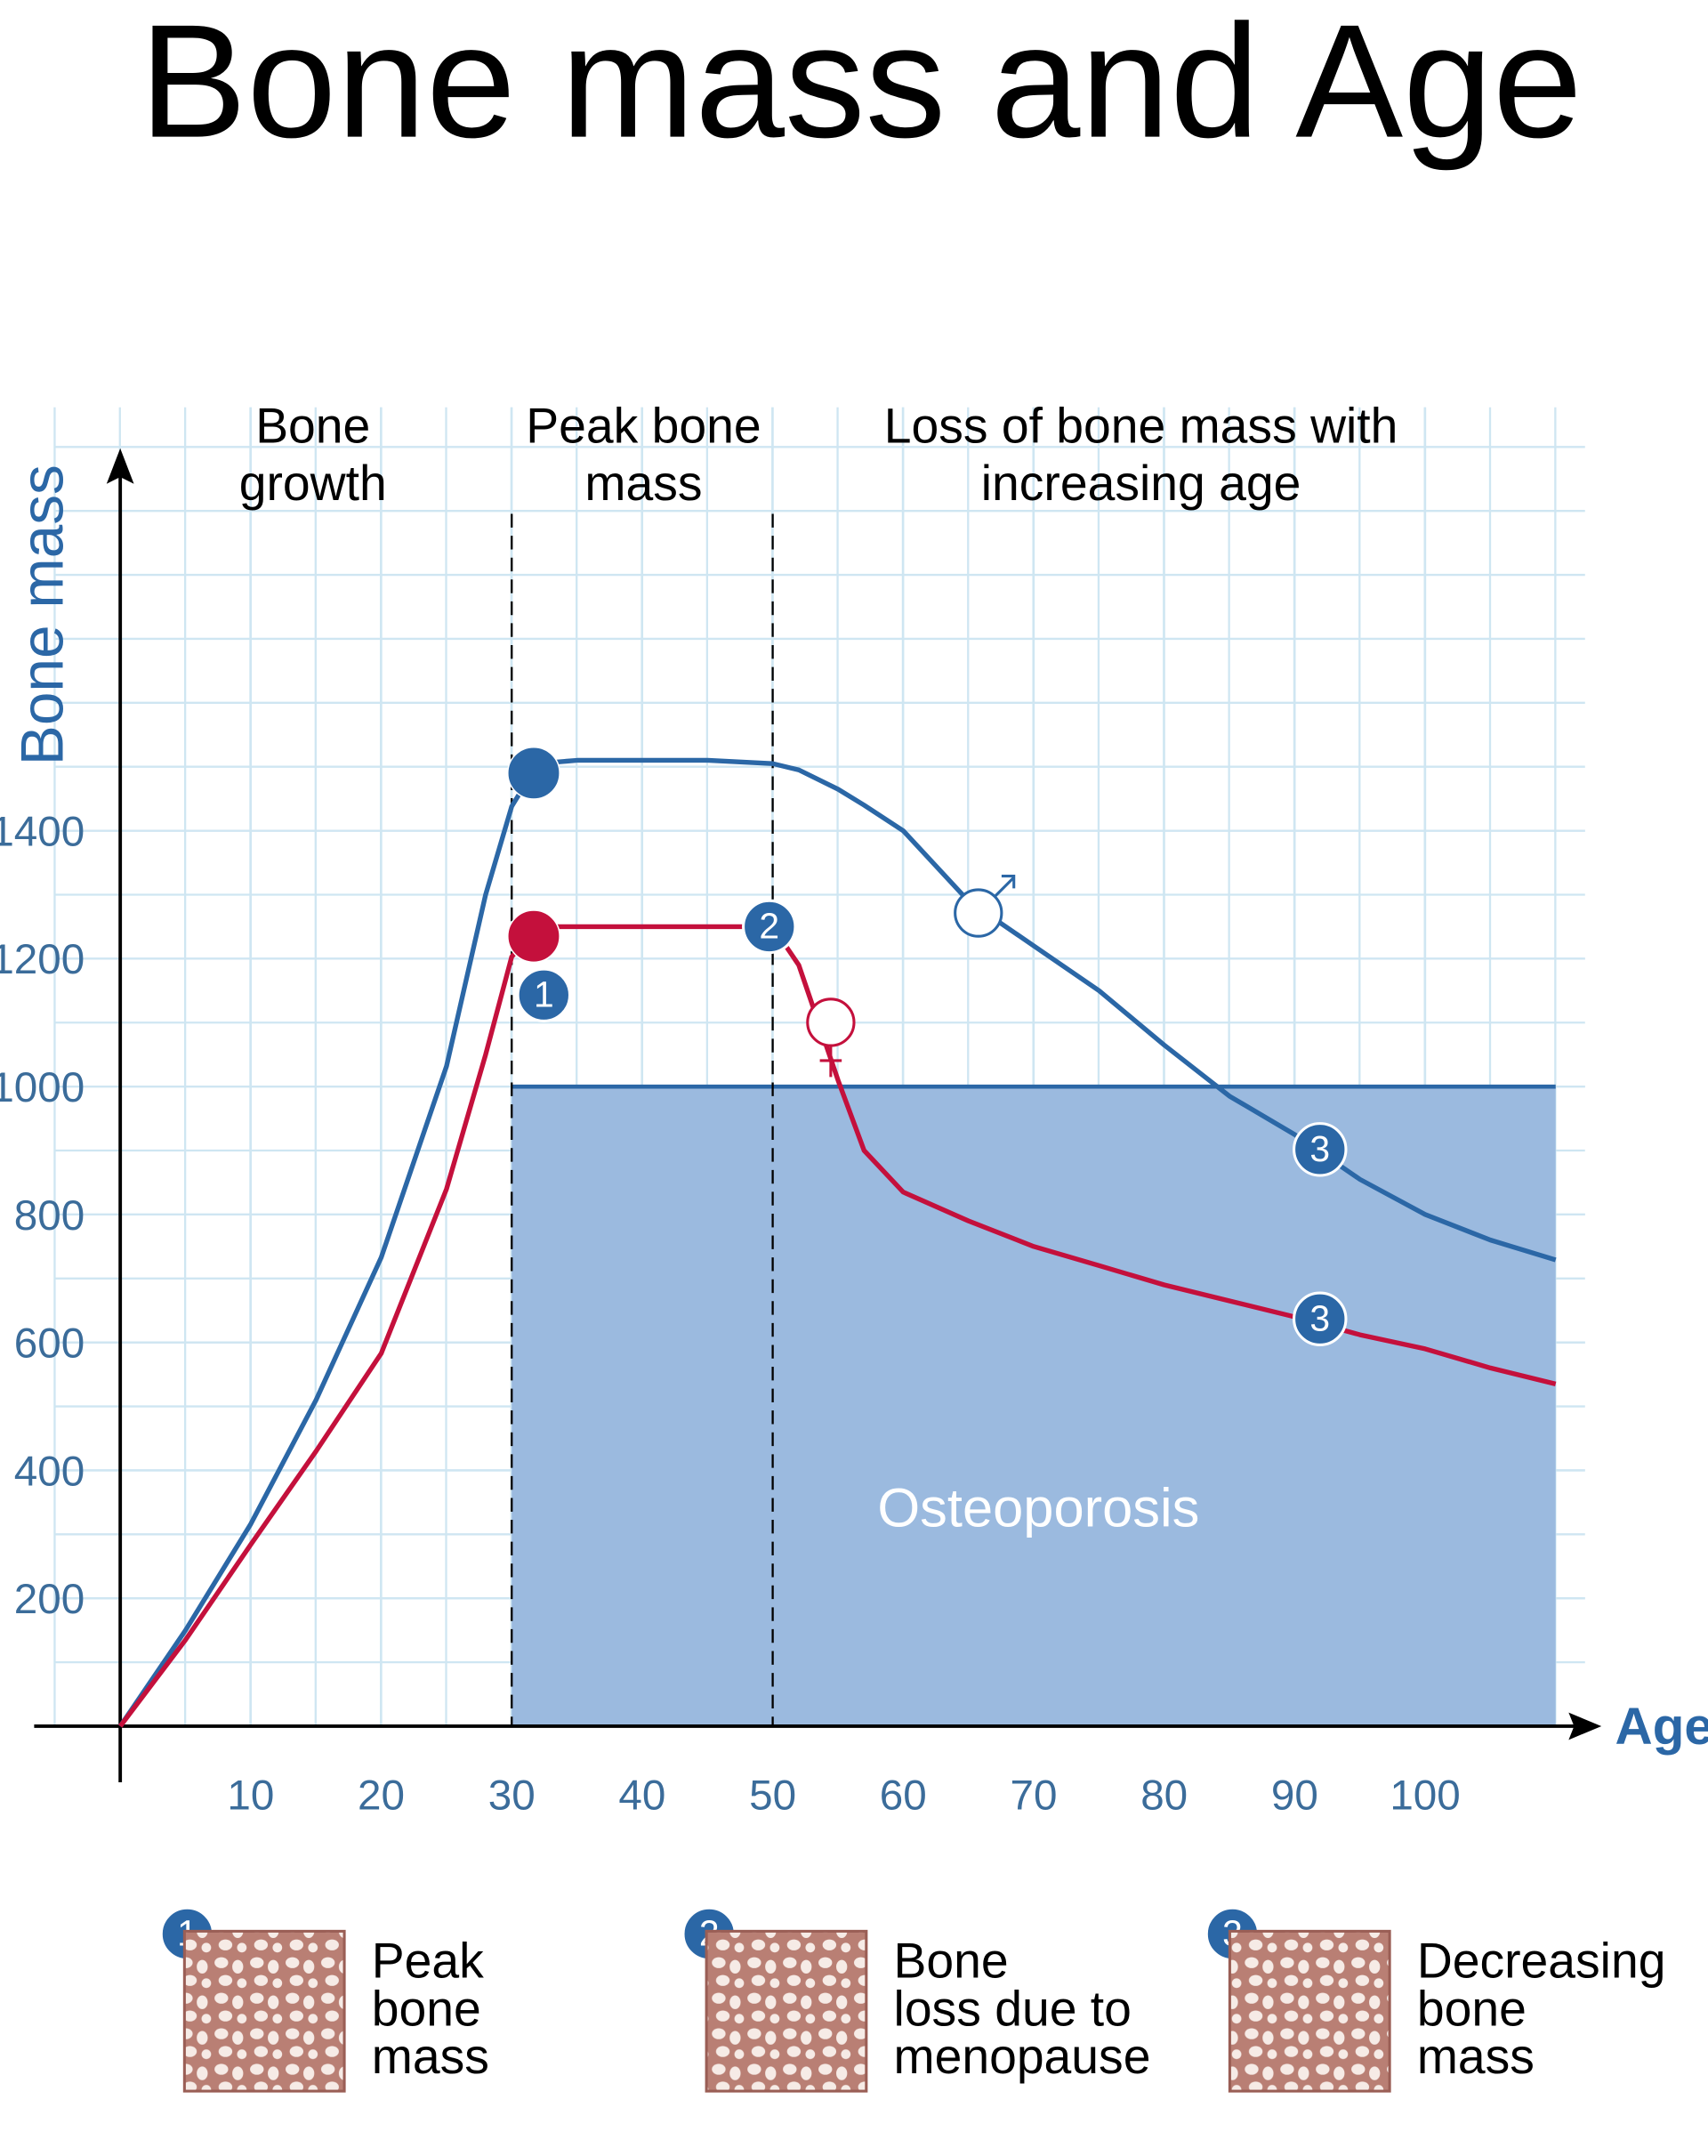 This screenshot has height=2156, width=1708. I want to click on x-tick-label: 30, so click(512, 1796).